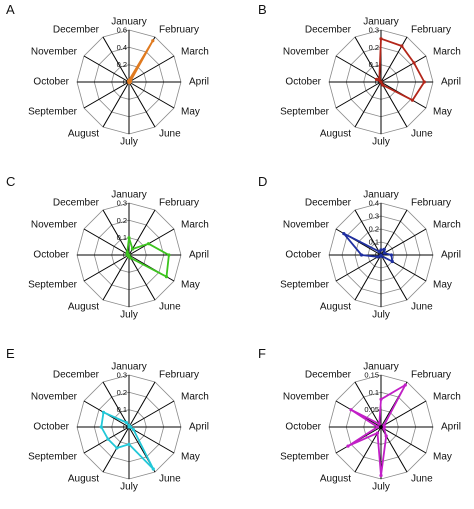 The image size is (474, 509). I want to click on spoke-june, so click(394, 104).